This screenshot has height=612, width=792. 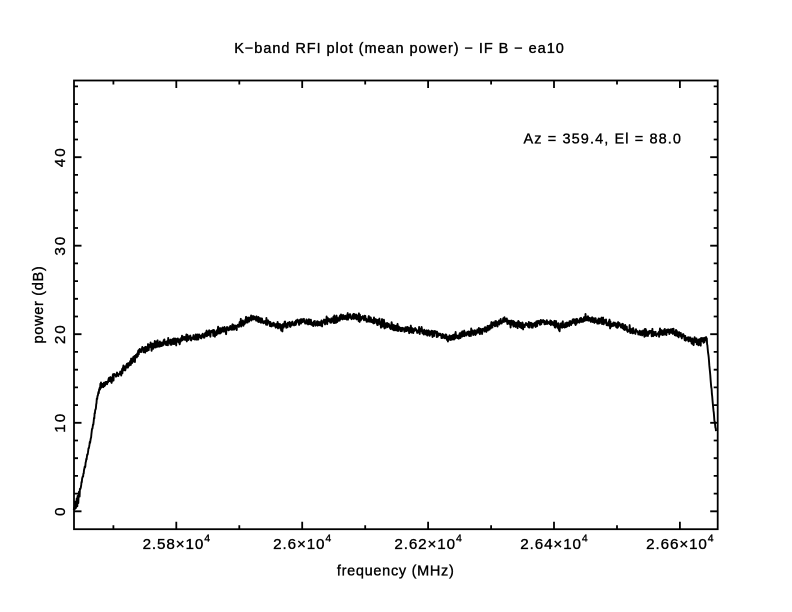 What do you see at coordinates (60, 156) in the screenshot?
I see `svg-text: 40` at bounding box center [60, 156].